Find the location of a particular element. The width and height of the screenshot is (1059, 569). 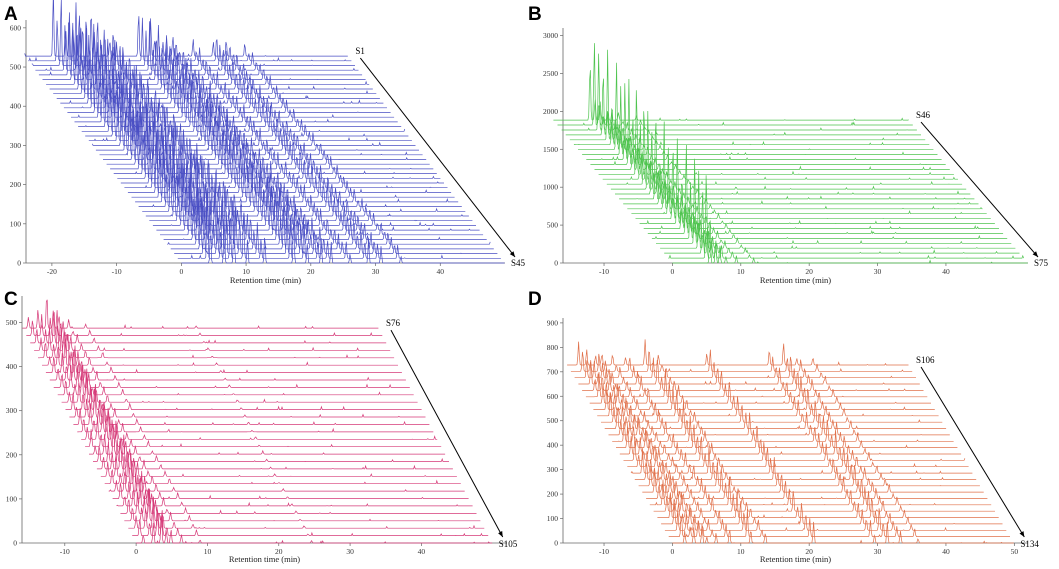

y-tick-label: 200 is located at coordinates (16, 184).